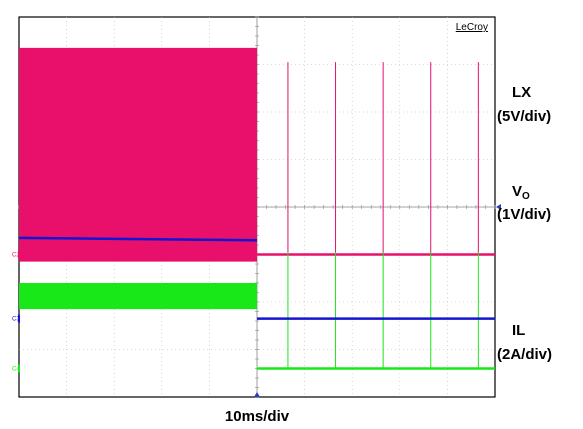  What do you see at coordinates (16, 256) in the screenshot?
I see `channel-label-c2: C2` at bounding box center [16, 256].